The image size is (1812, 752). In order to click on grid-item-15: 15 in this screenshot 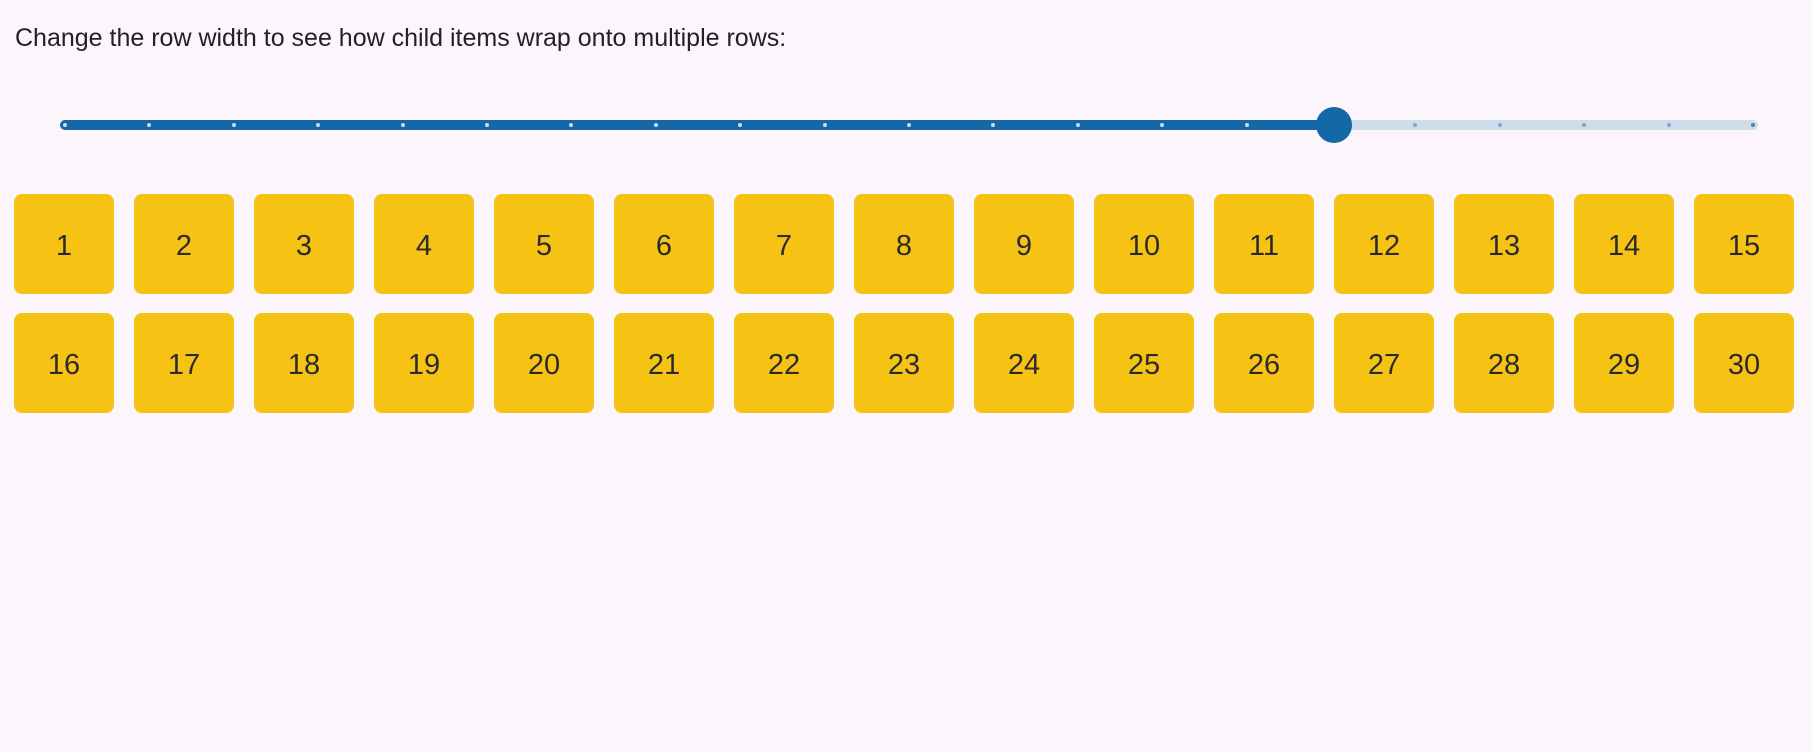, I will do `click(1744, 244)`.